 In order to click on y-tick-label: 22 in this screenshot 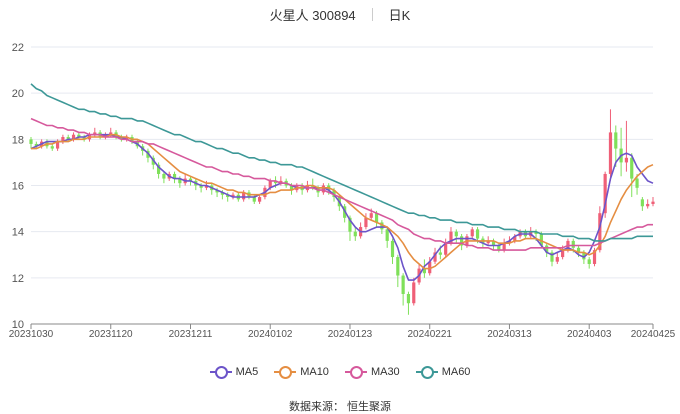, I will do `click(18, 48)`.